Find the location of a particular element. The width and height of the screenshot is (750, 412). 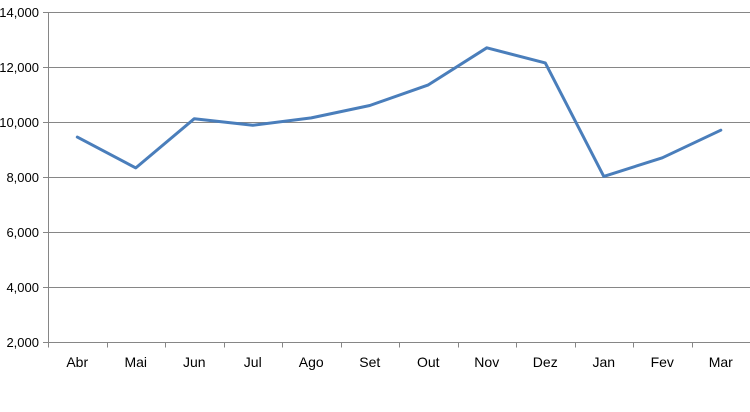

x-tick-label: Dez is located at coordinates (545, 362).